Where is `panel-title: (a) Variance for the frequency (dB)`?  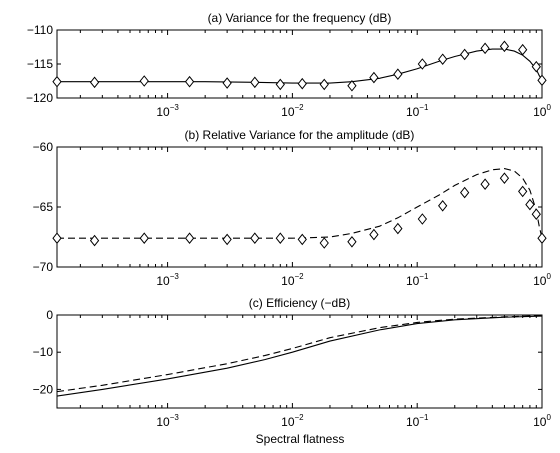 panel-title: (a) Variance for the frequency (dB) is located at coordinates (300, 18).